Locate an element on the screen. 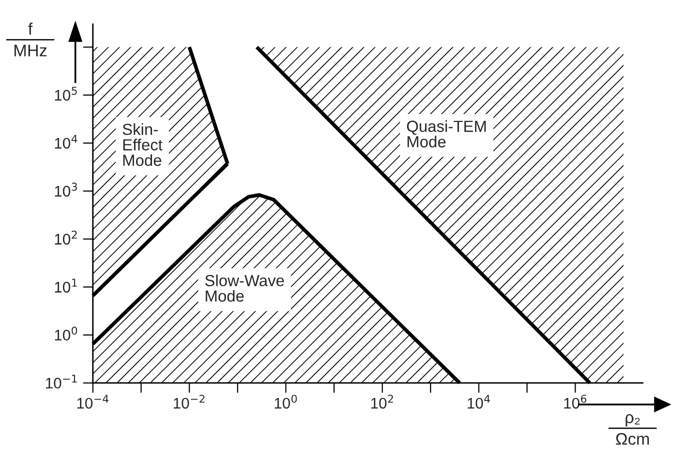 The height and width of the screenshot is (457, 673). y-tick-label: 10$^{−1}$ is located at coordinates (61, 381).